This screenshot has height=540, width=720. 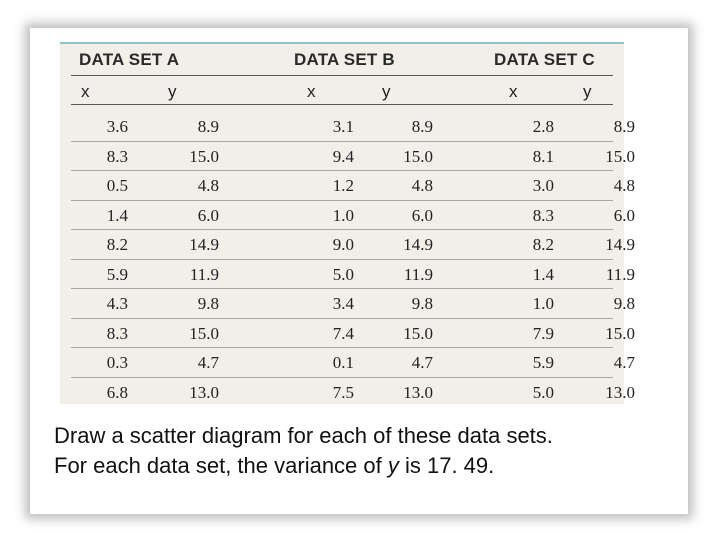 What do you see at coordinates (343, 333) in the screenshot?
I see `table-cell: 7.4` at bounding box center [343, 333].